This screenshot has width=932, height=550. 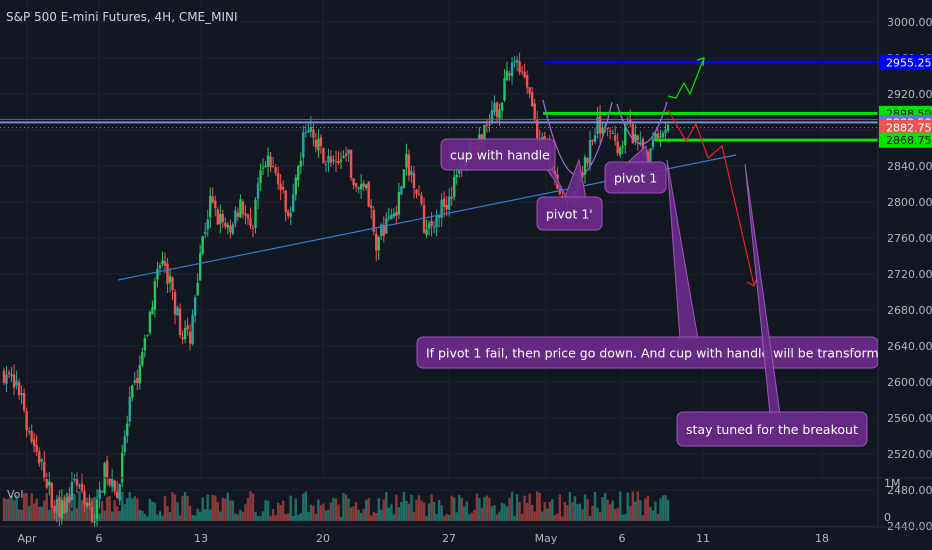 I want to click on callout-cup-with-handle, so click(x=498, y=154).